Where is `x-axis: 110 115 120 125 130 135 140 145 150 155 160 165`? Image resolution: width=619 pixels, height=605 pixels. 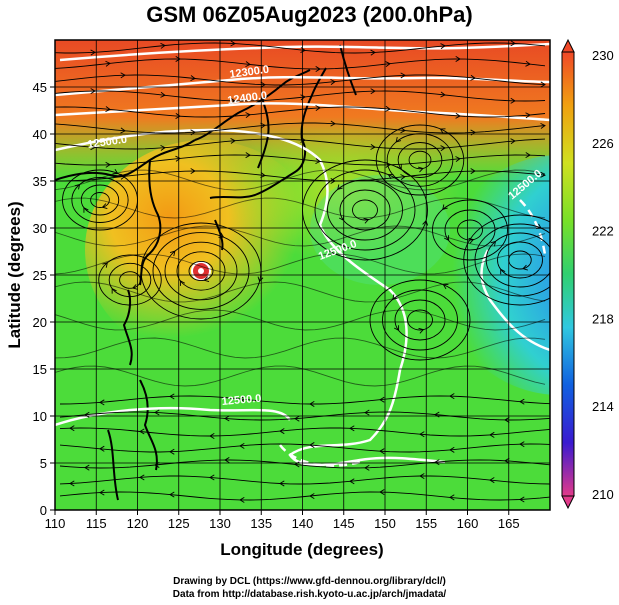 x-axis: 110 115 120 125 130 135 140 145 150 155 160 165 is located at coordinates (282, 520).